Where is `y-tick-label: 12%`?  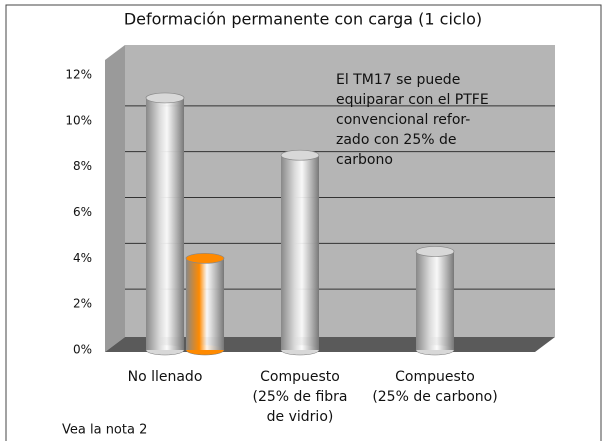 y-tick-label: 12% is located at coordinates (78, 75).